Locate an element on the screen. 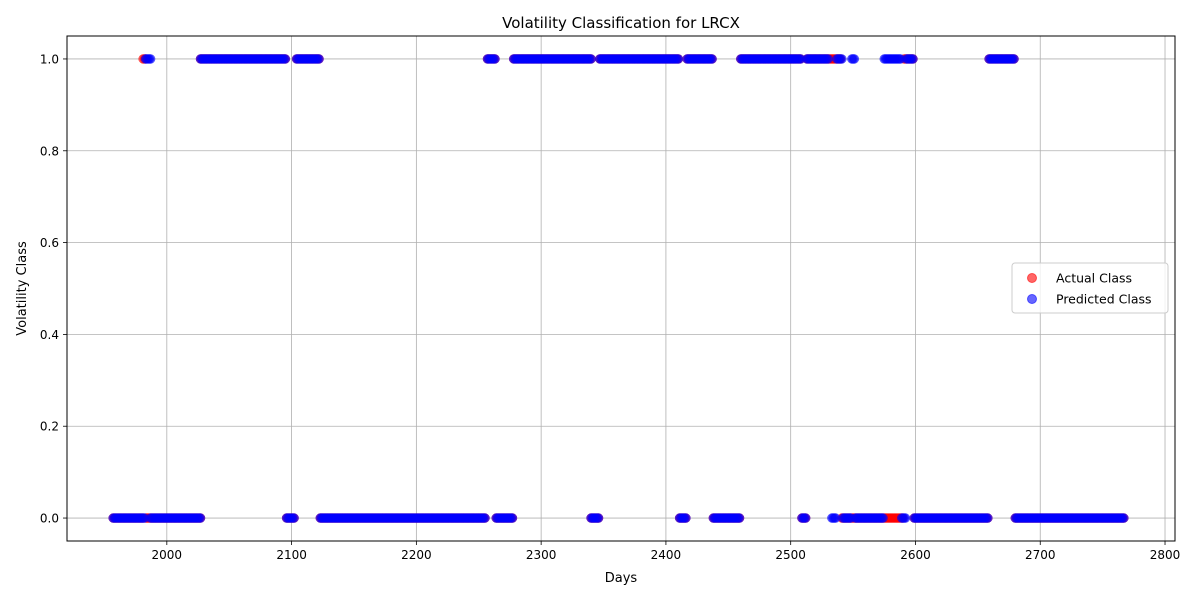 The width and height of the screenshot is (1200, 600). y-tick-label: 1.0 is located at coordinates (49, 59).